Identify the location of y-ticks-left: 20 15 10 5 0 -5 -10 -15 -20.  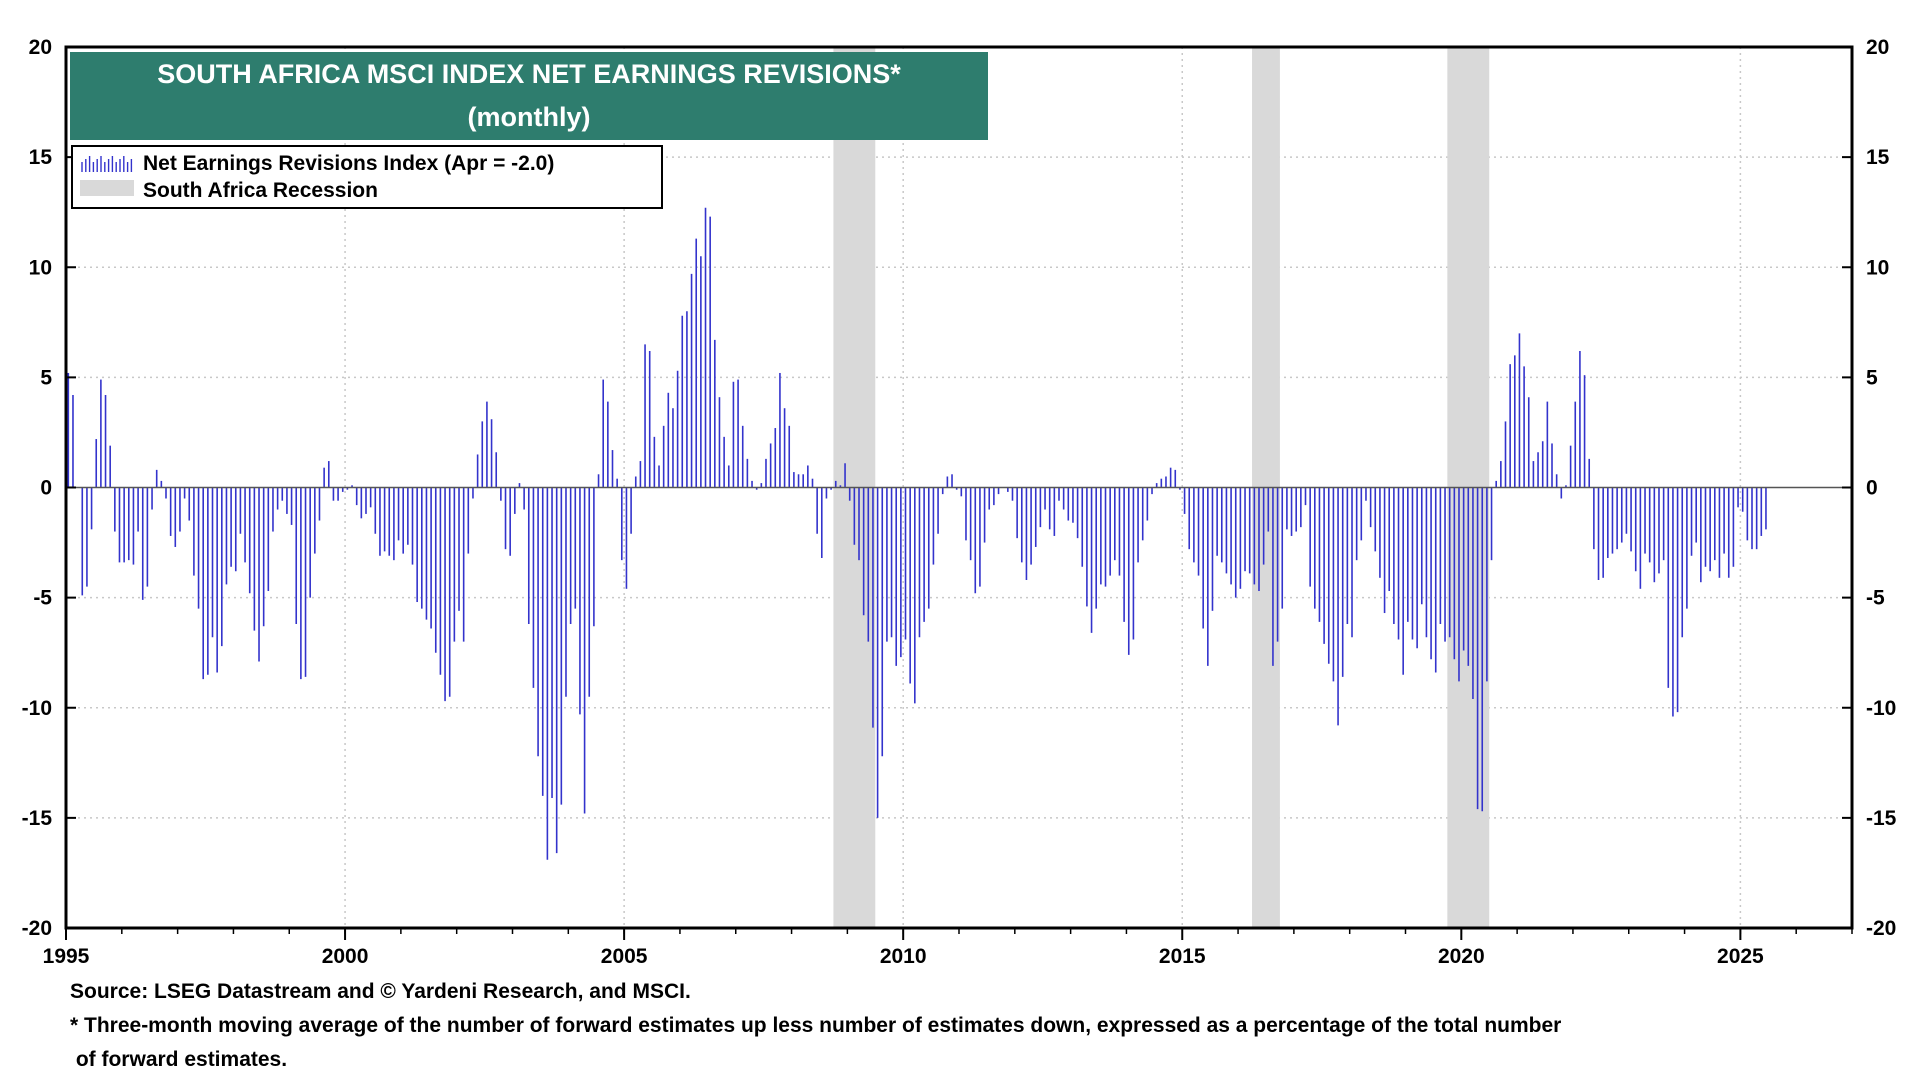
(49, 488).